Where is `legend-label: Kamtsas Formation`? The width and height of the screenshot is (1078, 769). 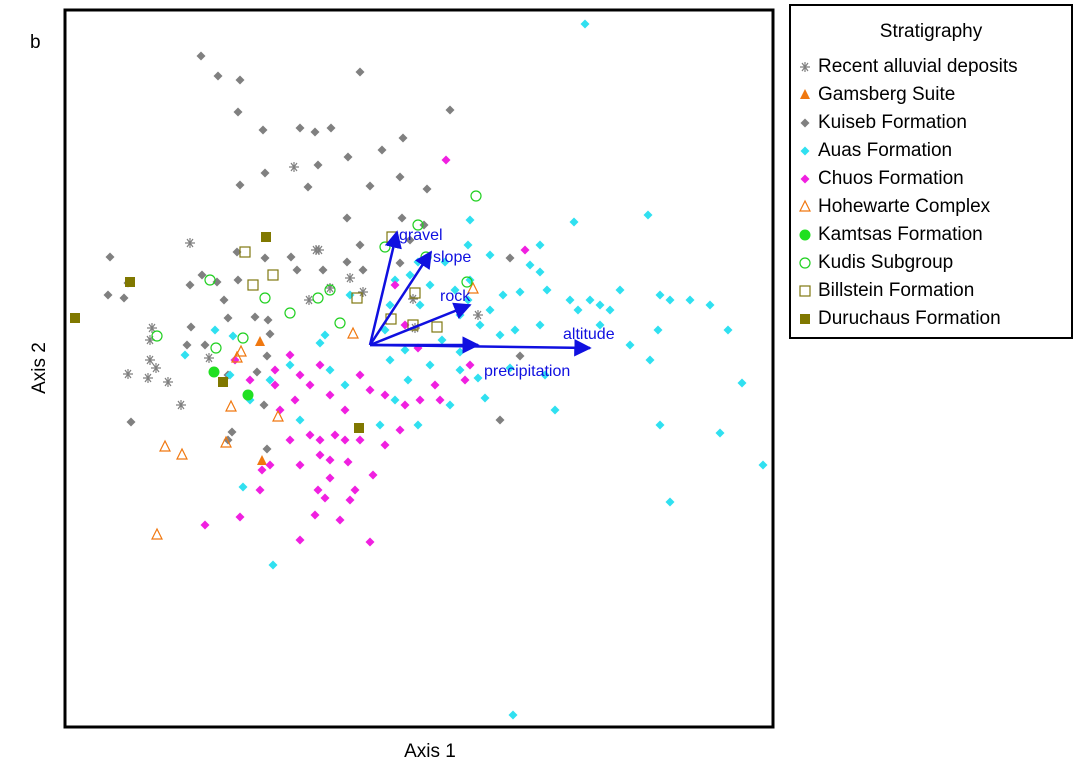 legend-label: Kamtsas Formation is located at coordinates (900, 234).